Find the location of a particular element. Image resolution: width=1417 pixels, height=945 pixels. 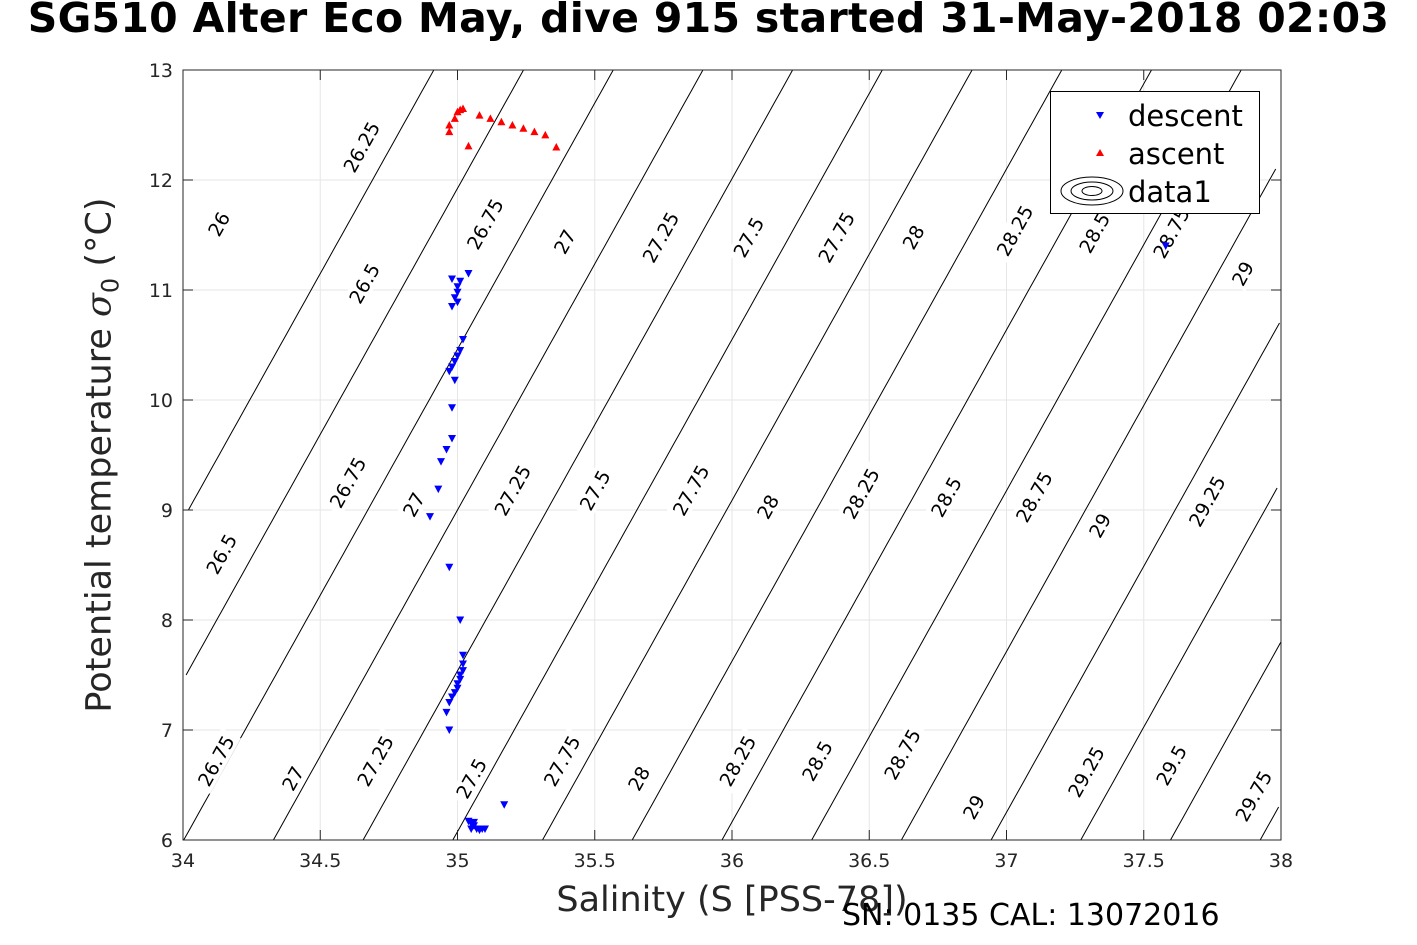

calibration-footer: SN: 0135 CAL: 13072016 is located at coordinates (1031, 915).